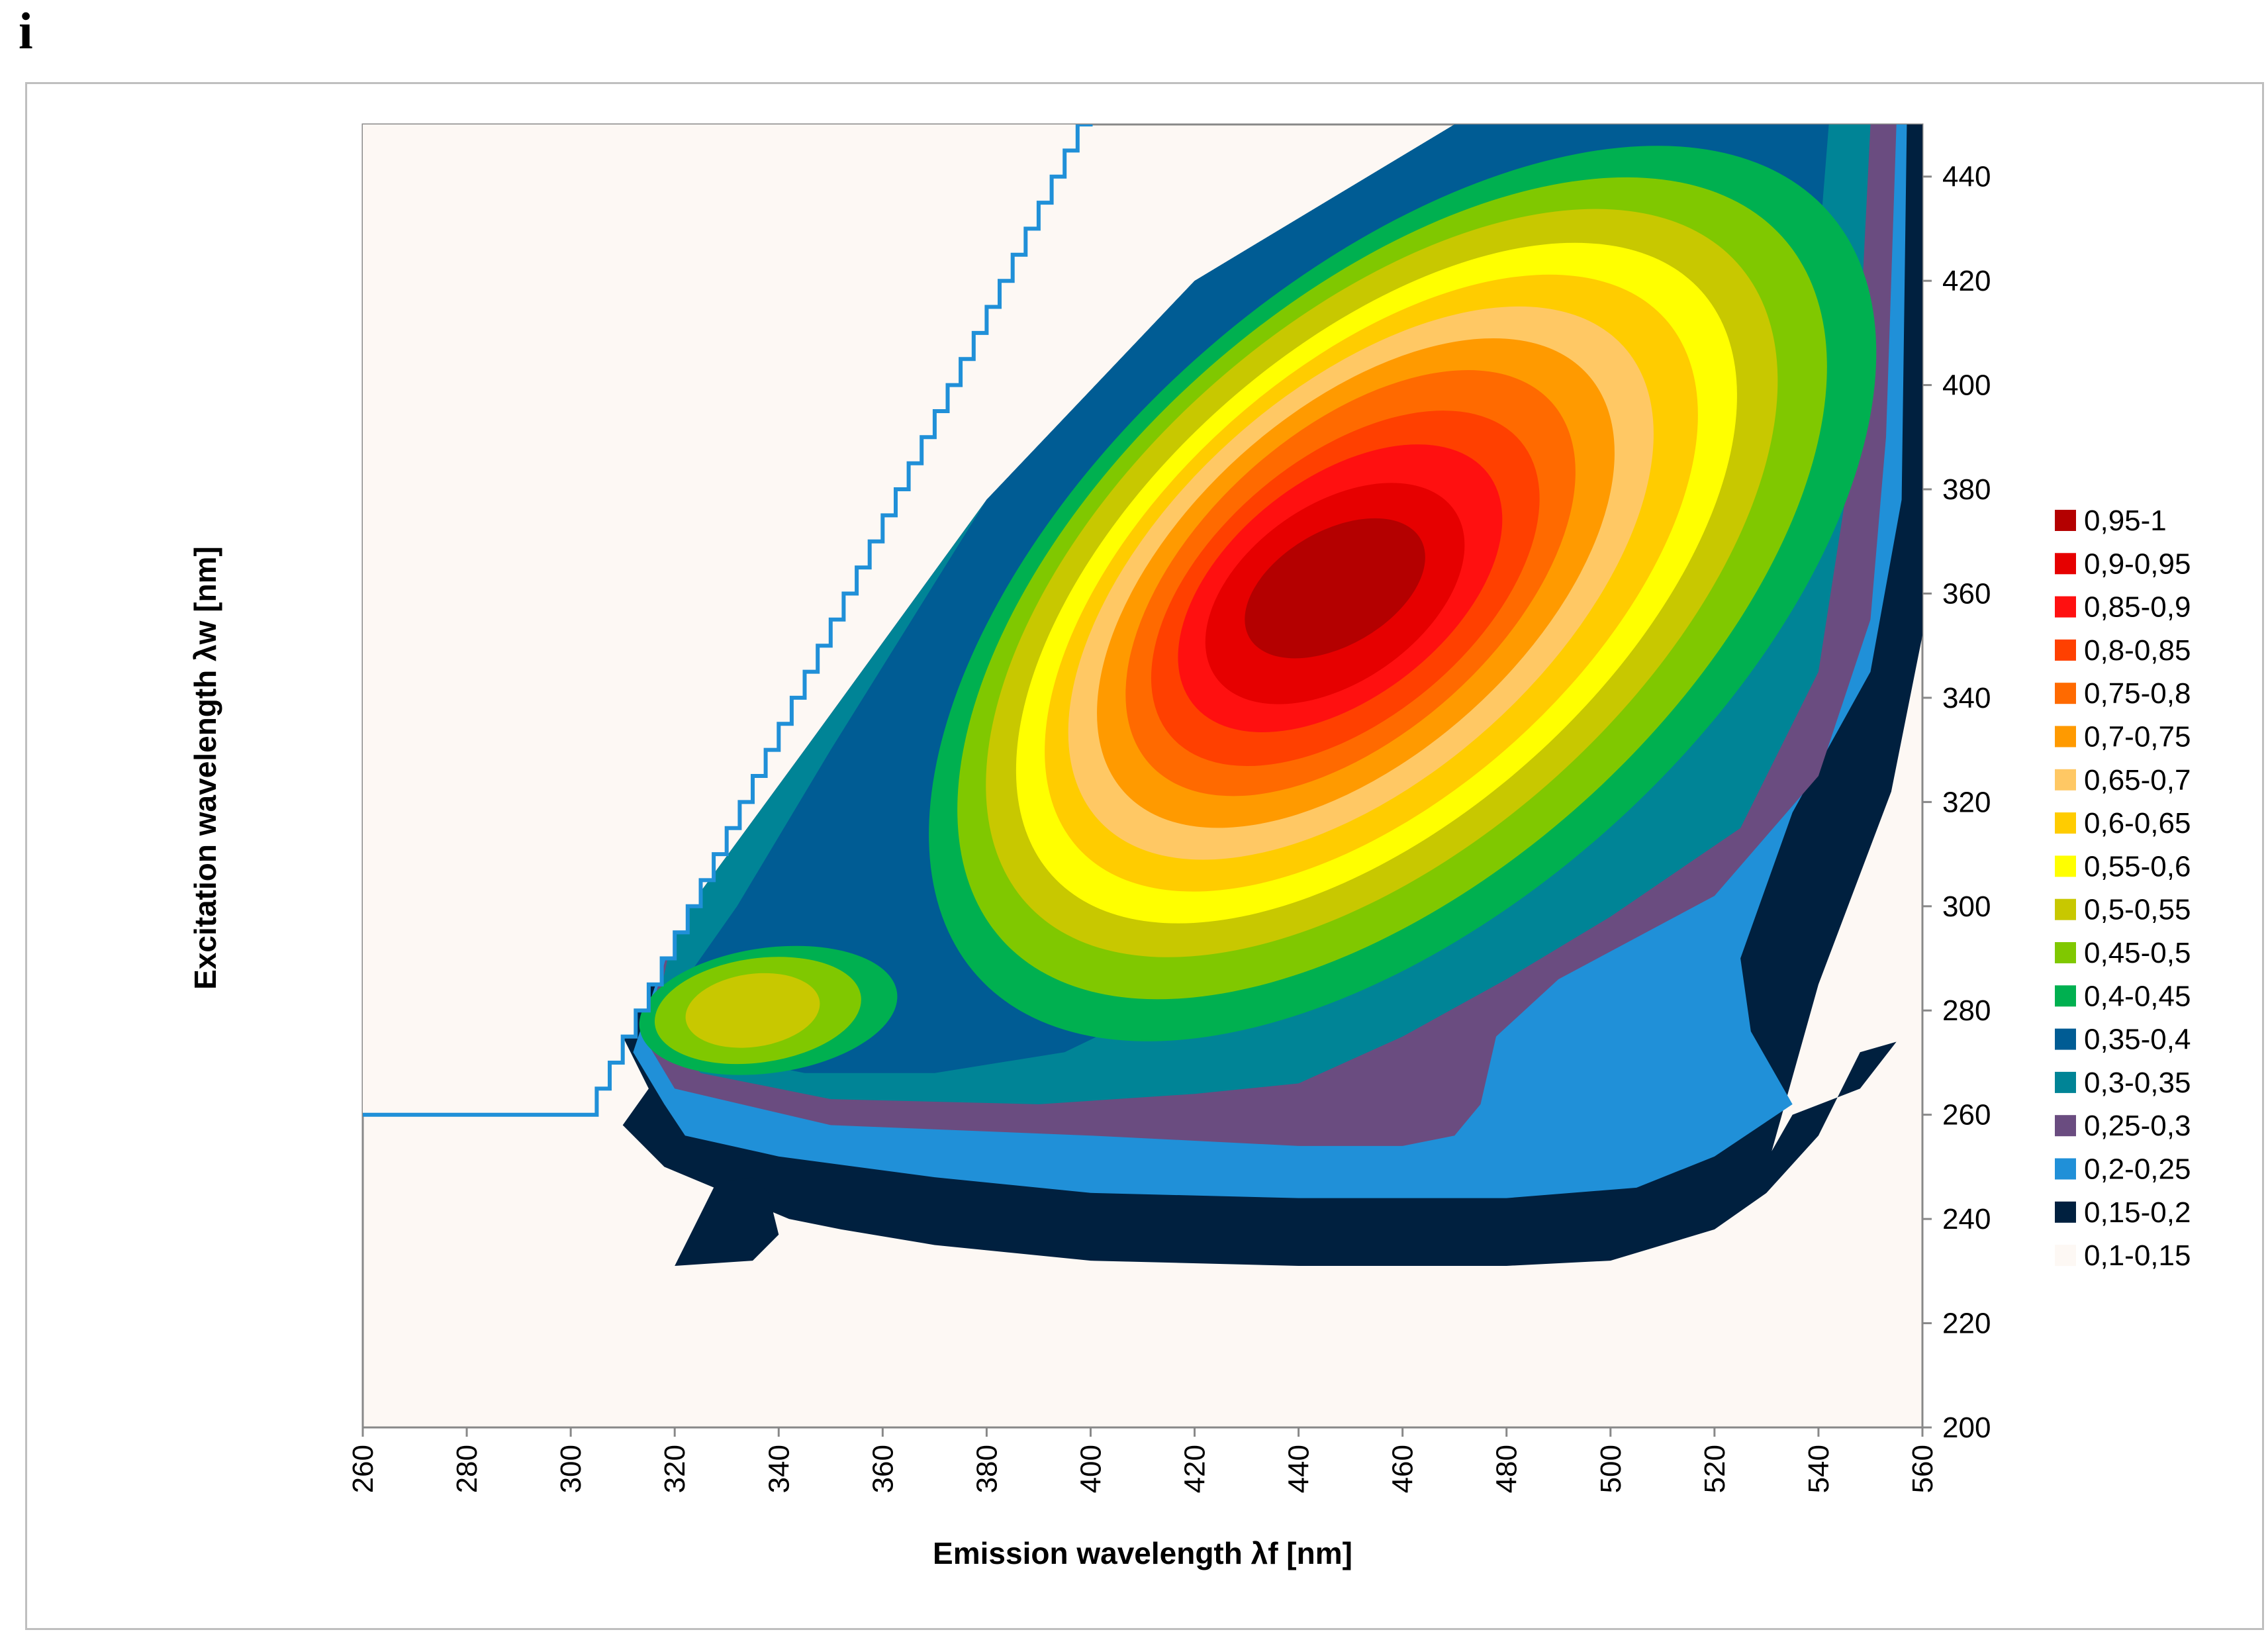 This screenshot has width=2268, height=1634. Describe the element at coordinates (1966, 177) in the screenshot. I see `y-tick-label: 440` at that location.